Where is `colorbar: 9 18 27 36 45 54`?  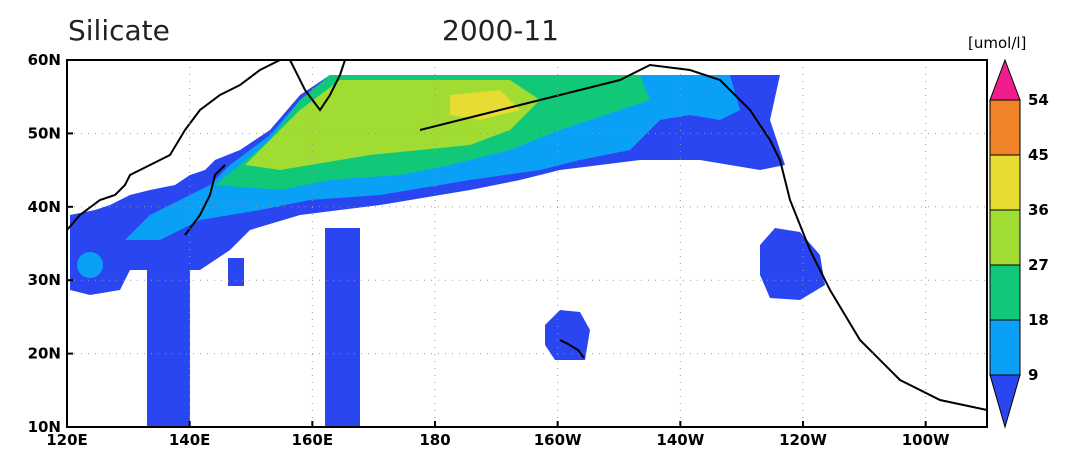 colorbar: 9 18 27 36 45 54 is located at coordinates (1019, 243).